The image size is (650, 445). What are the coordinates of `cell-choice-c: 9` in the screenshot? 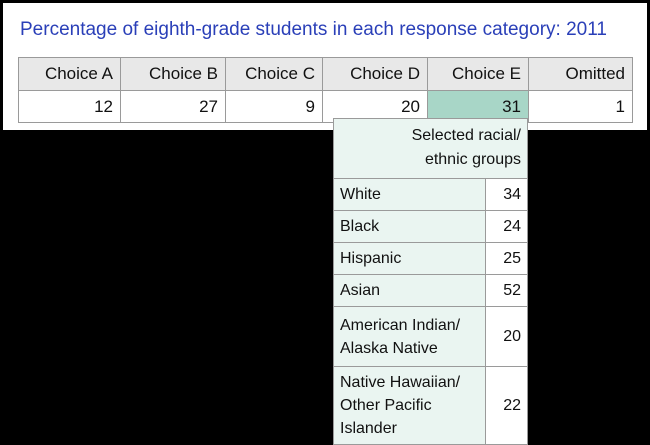 It's located at (274, 106).